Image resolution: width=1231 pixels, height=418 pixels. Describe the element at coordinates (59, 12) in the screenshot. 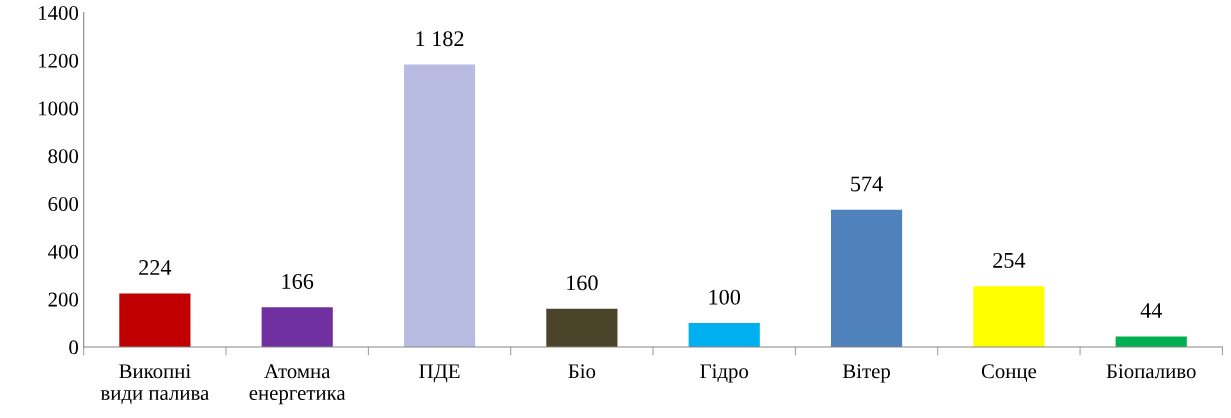

I see `y-tick-label: 1400` at that location.